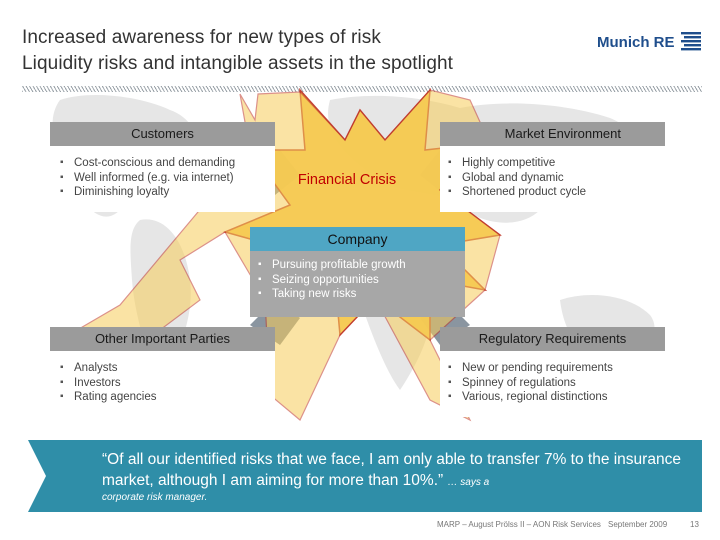 The width and height of the screenshot is (720, 540). I want to click on list-item: Rating agencies, so click(167, 397).